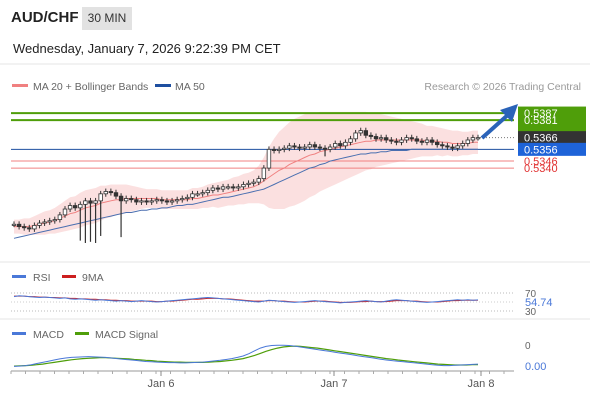 The width and height of the screenshot is (590, 400). What do you see at coordinates (246, 299) in the screenshot?
I see `rsi-line` at bounding box center [246, 299].